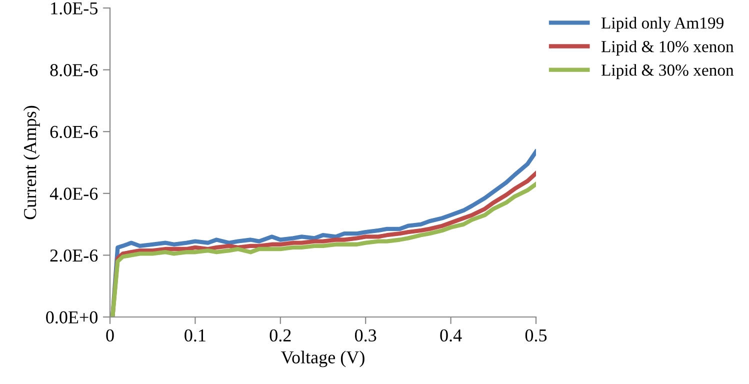 The height and width of the screenshot is (384, 749). What do you see at coordinates (31, 163) in the screenshot?
I see `y-axis-title: Current (Amps)` at bounding box center [31, 163].